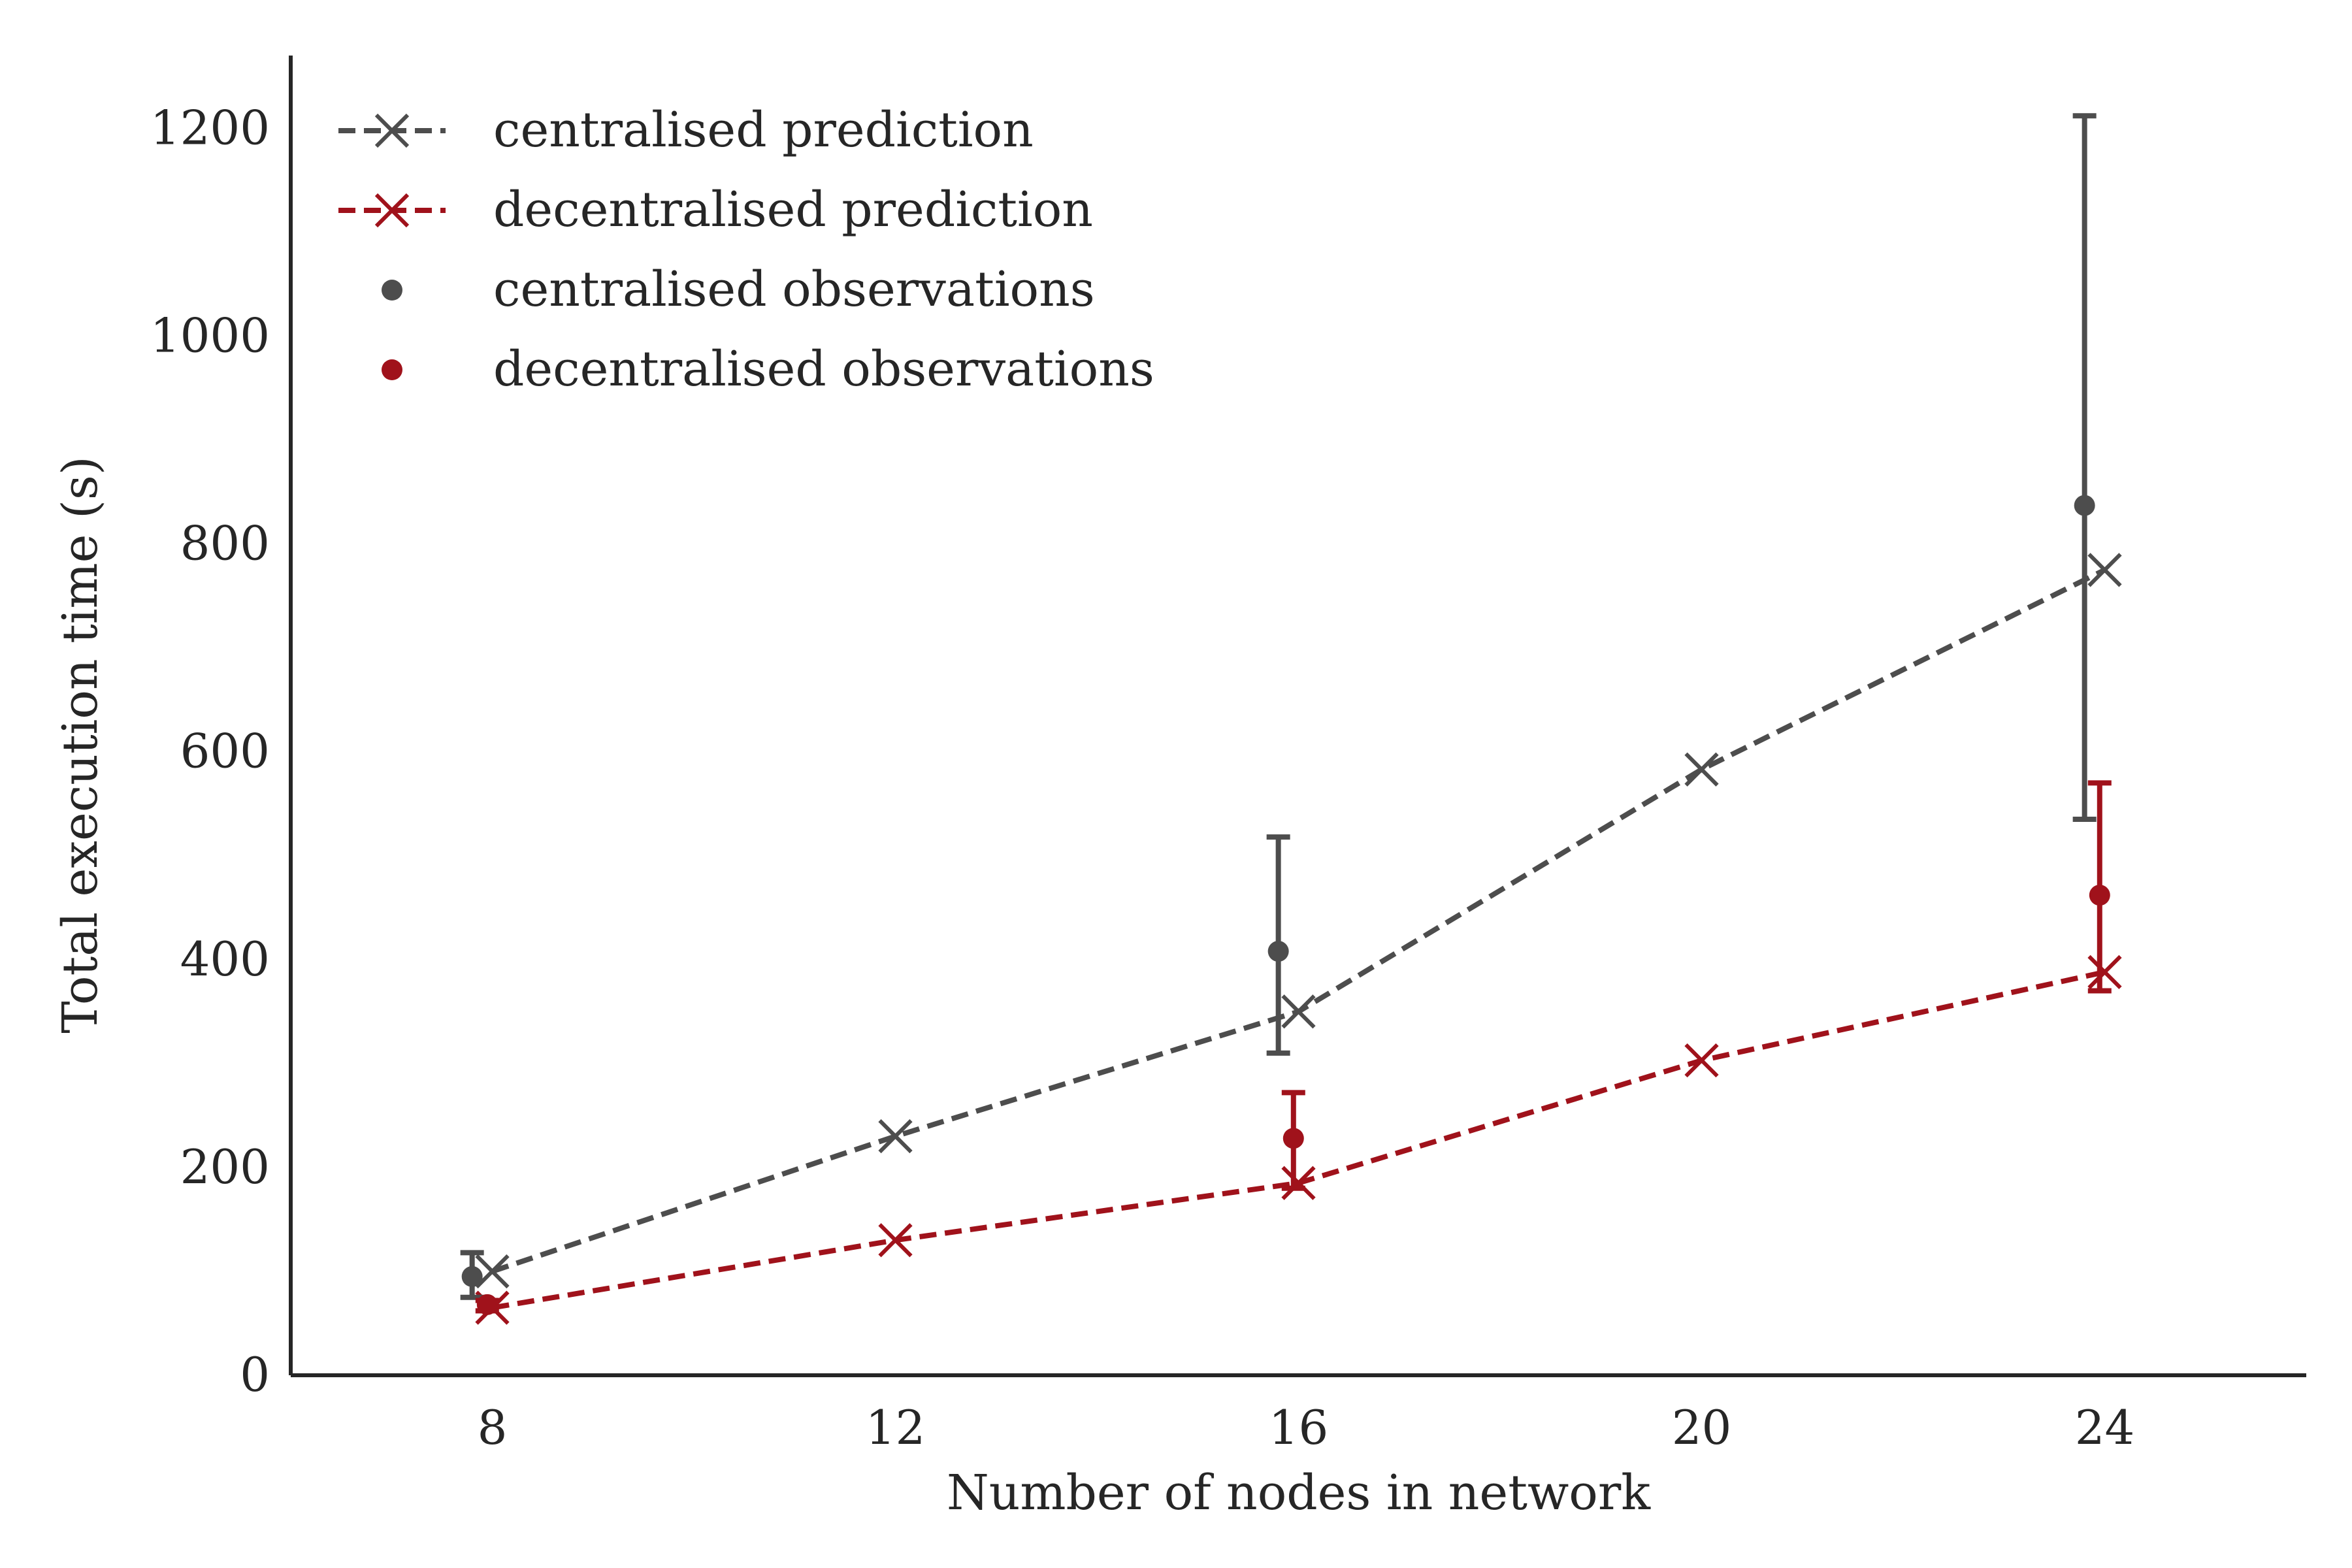 This screenshot has height=1568, width=2352. Describe the element at coordinates (1702, 1427) in the screenshot. I see `x-tick-label: 20` at that location.